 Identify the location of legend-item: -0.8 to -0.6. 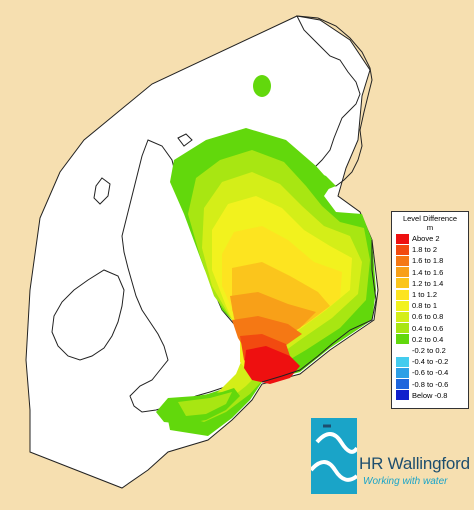
(430, 384).